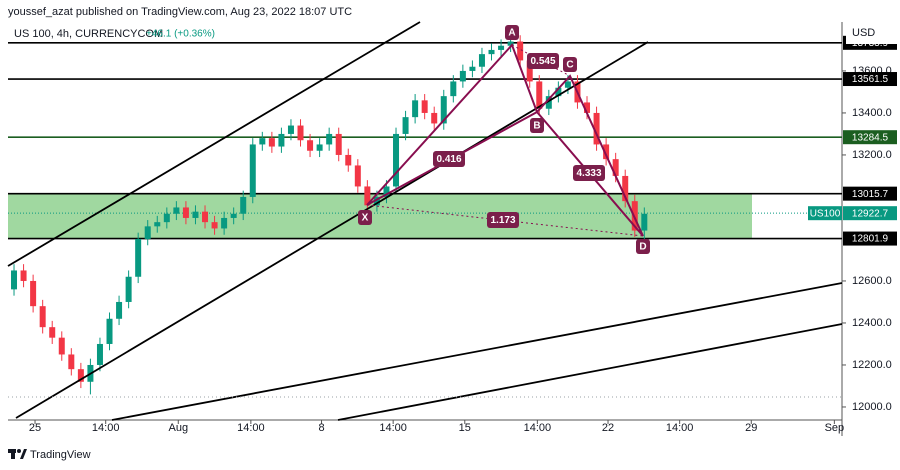 The width and height of the screenshot is (900, 470). Describe the element at coordinates (825, 213) in the screenshot. I see `symbol-label-box` at that location.